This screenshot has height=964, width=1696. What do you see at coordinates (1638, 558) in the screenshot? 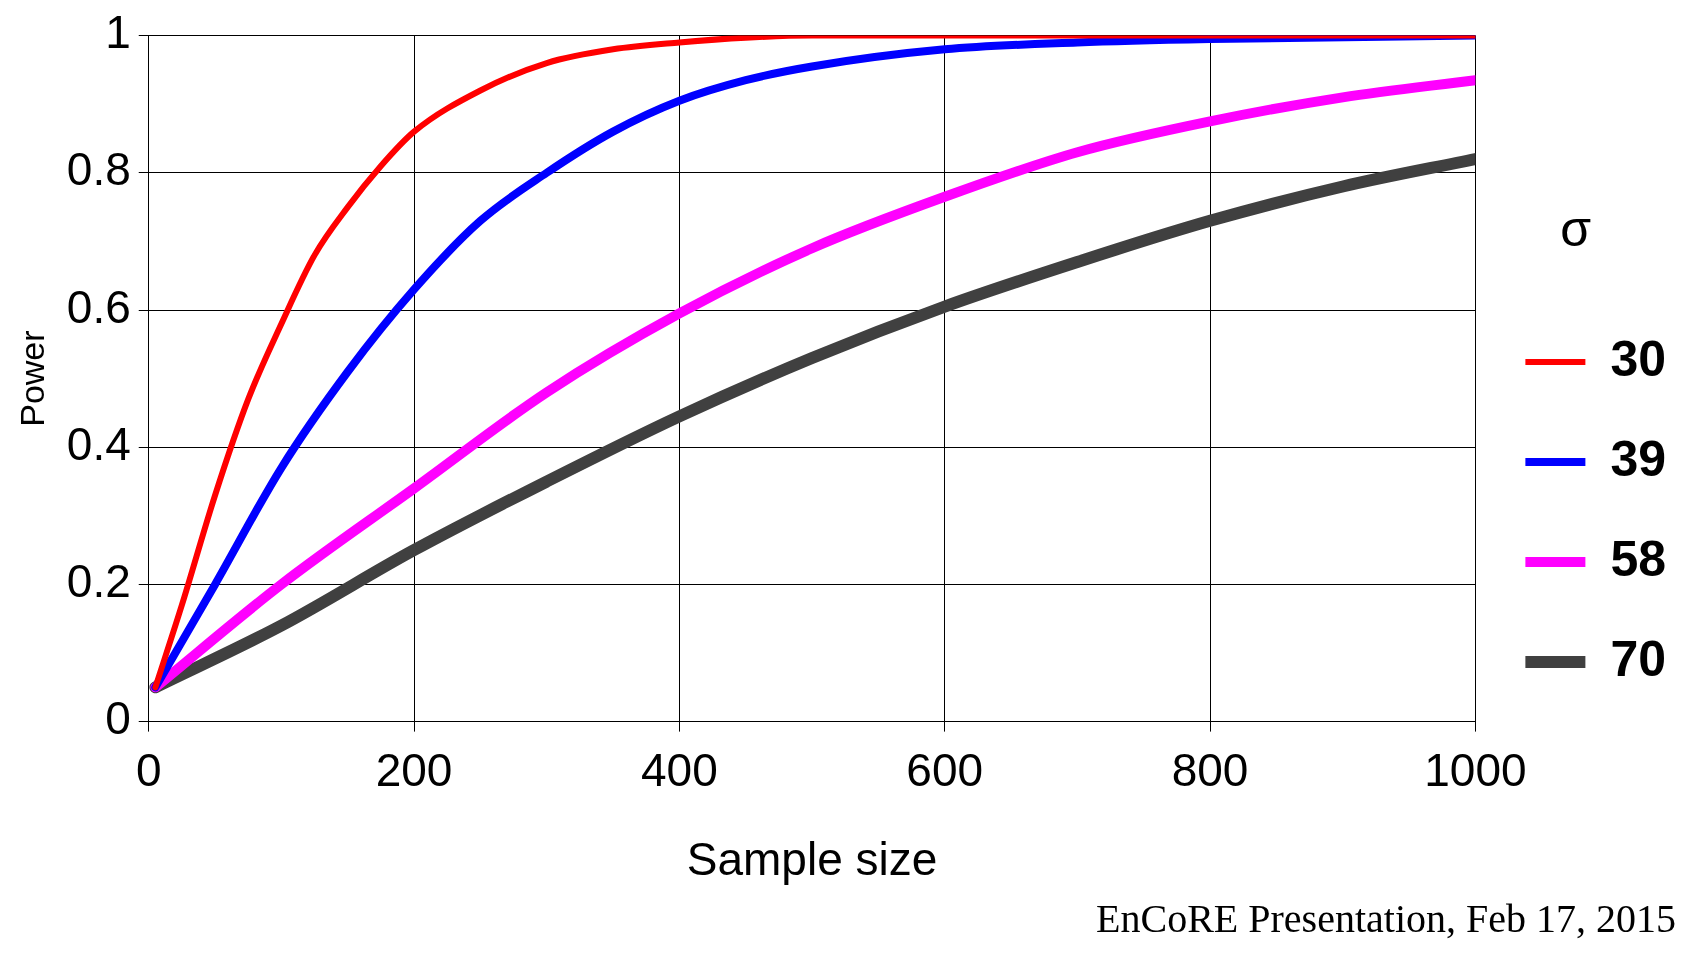
I see `legend-label: 58` at bounding box center [1638, 558].